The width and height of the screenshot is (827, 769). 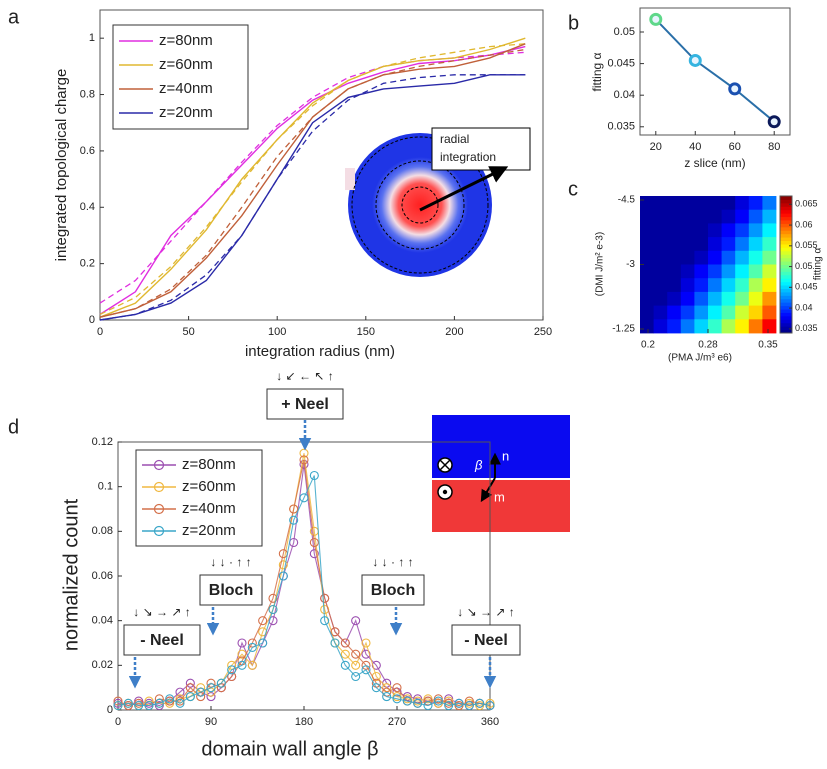 What do you see at coordinates (543, 332) in the screenshot?
I see `x-tick-label: 250` at bounding box center [543, 332].